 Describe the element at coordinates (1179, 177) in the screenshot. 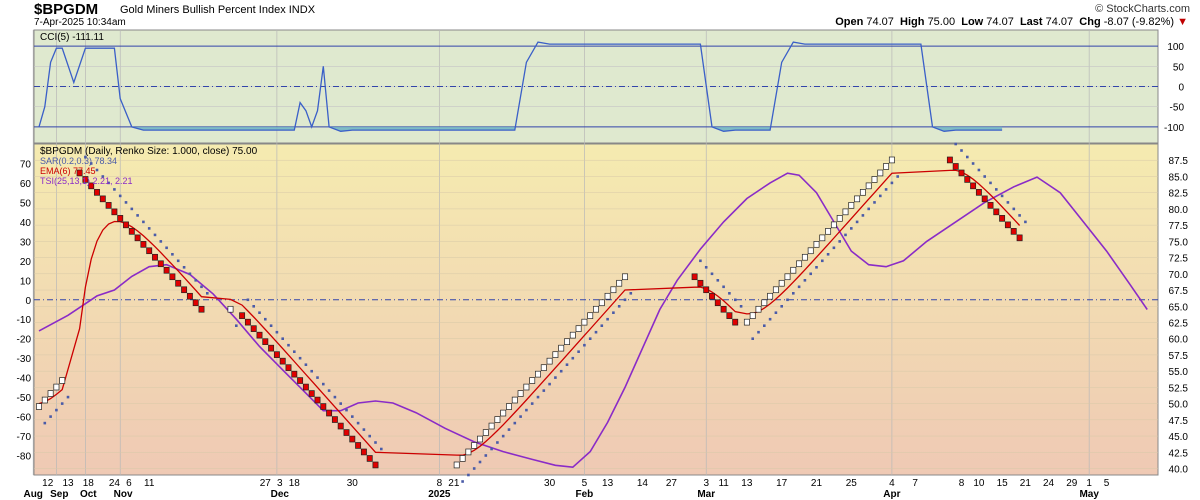

I see `price-tick-label: 85.0` at that location.